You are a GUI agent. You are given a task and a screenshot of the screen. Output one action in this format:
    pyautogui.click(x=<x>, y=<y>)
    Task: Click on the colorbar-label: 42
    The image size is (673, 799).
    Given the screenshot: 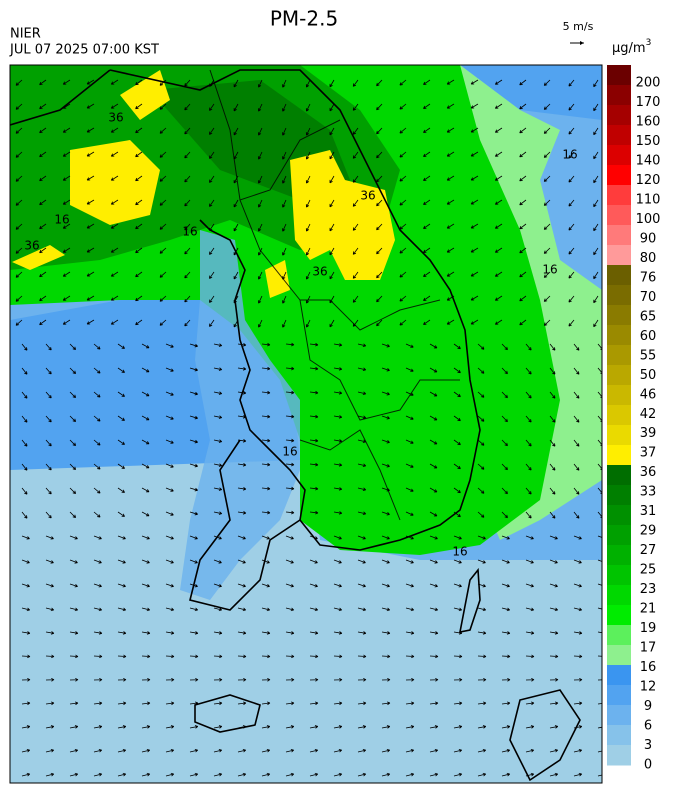 What is the action you would take?
    pyautogui.click(x=648, y=414)
    